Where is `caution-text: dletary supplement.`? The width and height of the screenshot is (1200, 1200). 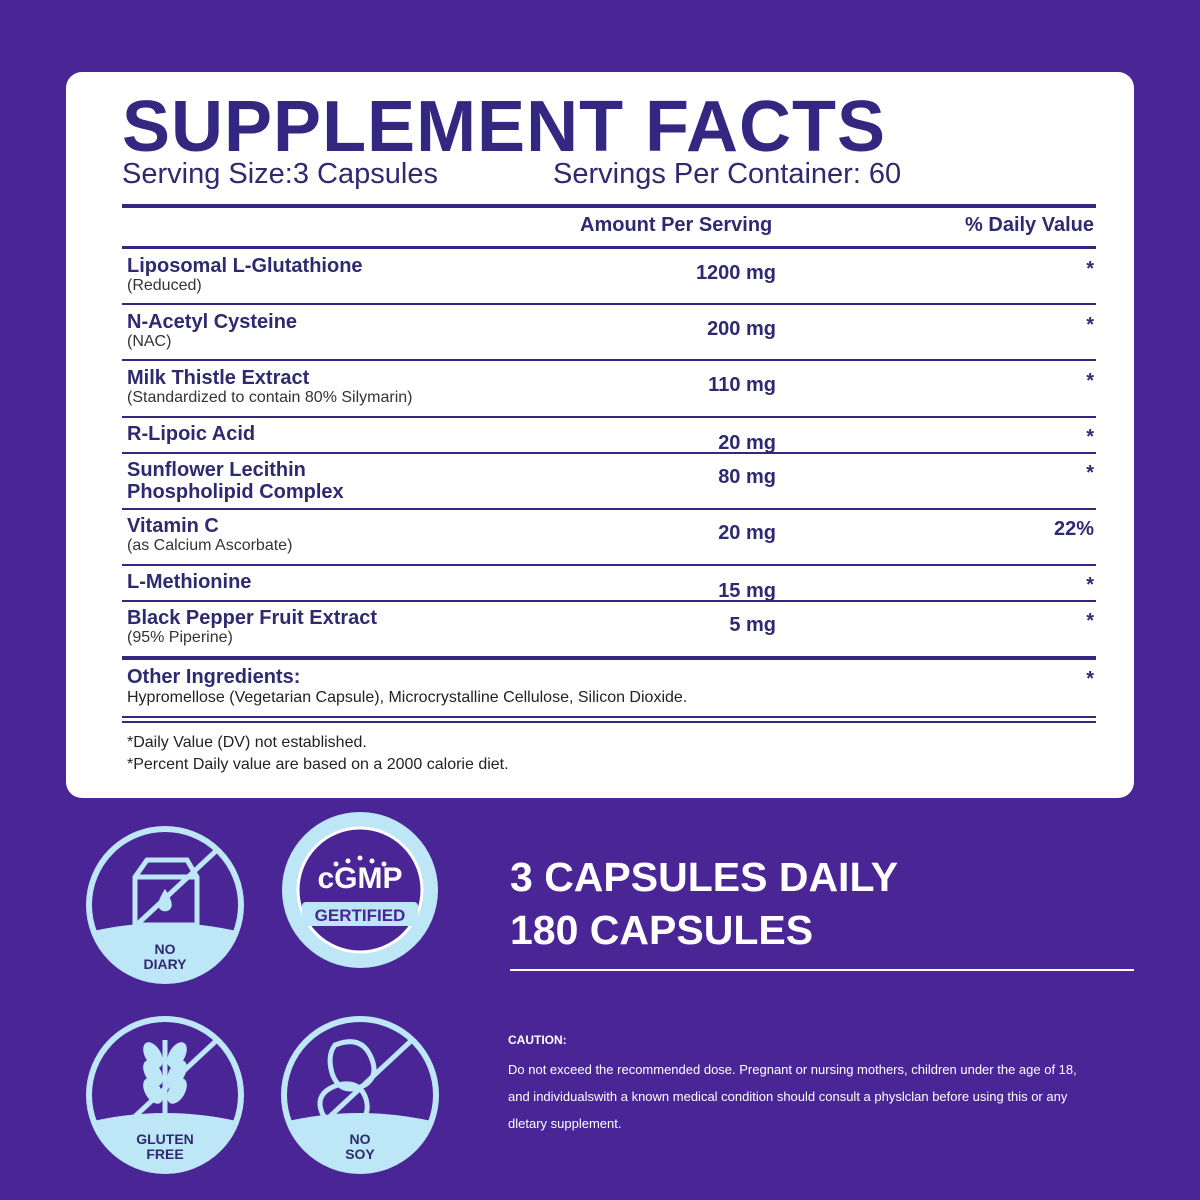
caution-text: dletary supplement. is located at coordinates (565, 1123).